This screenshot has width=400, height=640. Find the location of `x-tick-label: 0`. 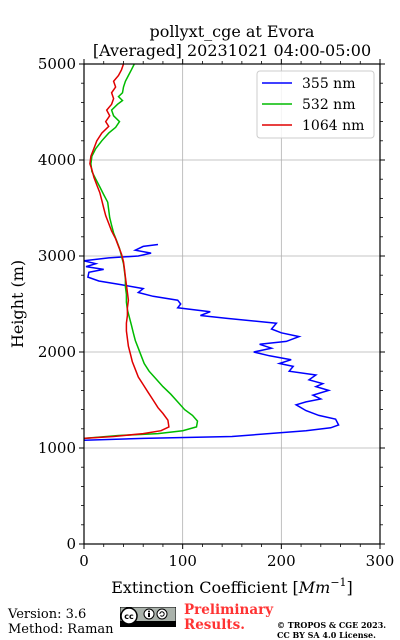

x-tick-label: 0 is located at coordinates (84, 561).